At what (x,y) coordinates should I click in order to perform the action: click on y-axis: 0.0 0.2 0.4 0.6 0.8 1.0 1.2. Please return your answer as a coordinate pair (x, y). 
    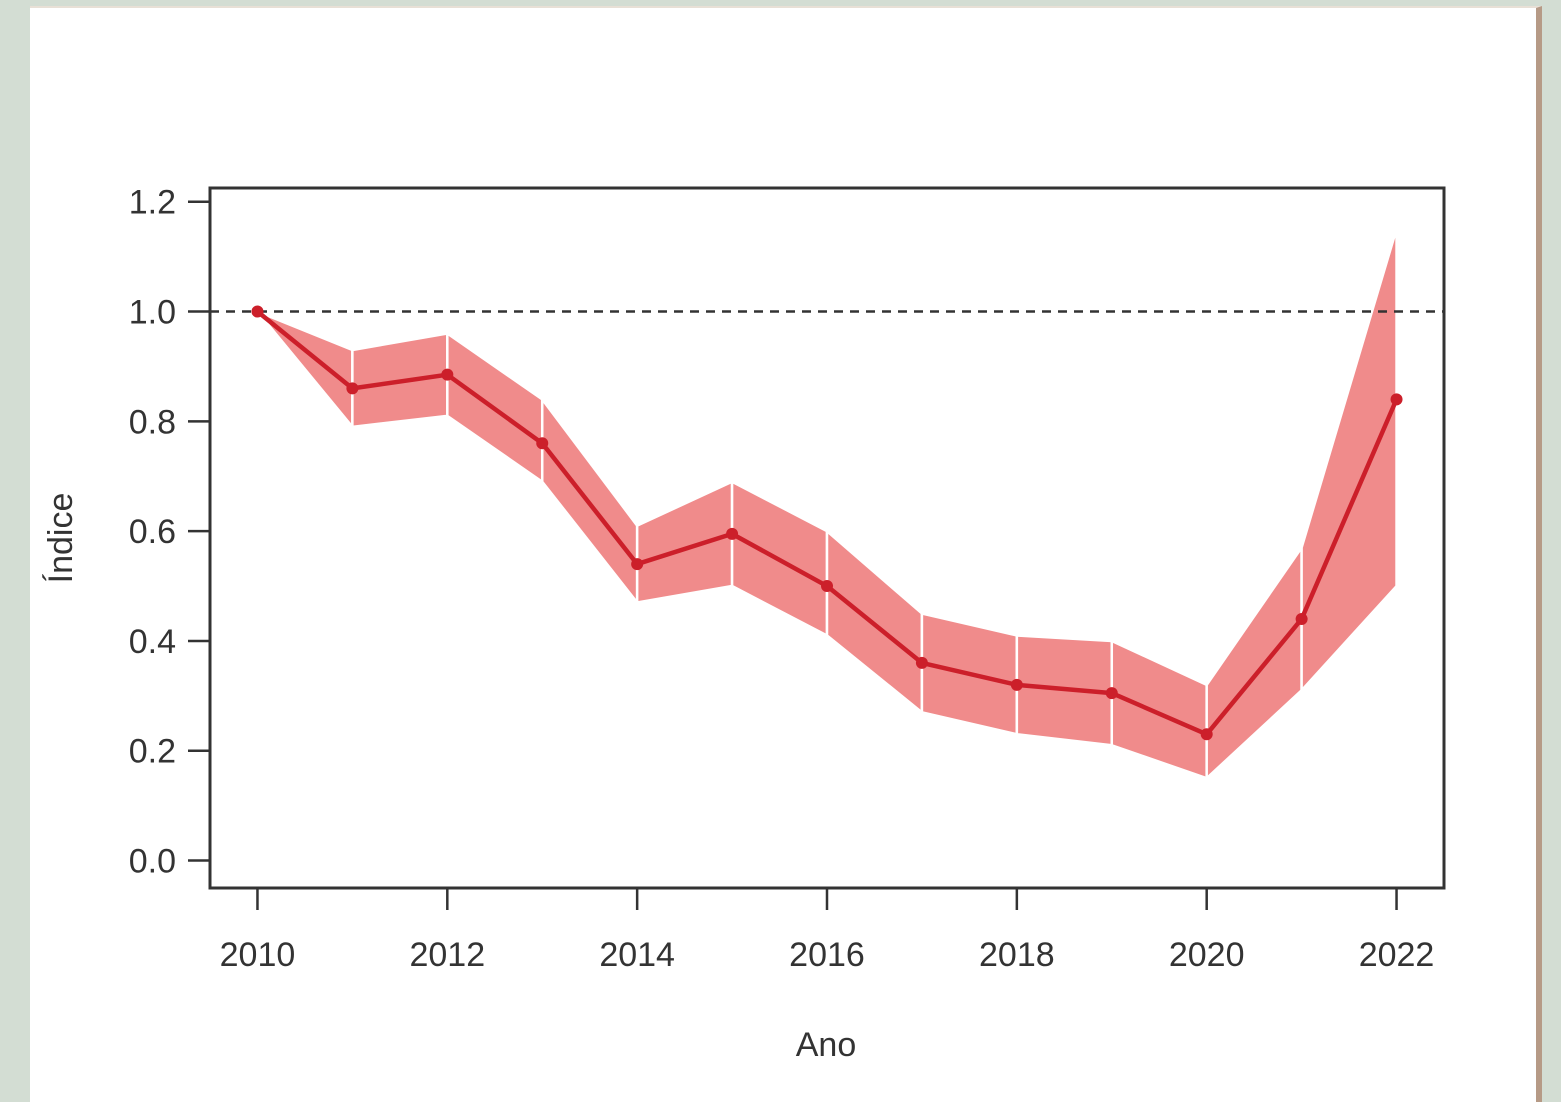
    Looking at the image, I should click on (169, 532).